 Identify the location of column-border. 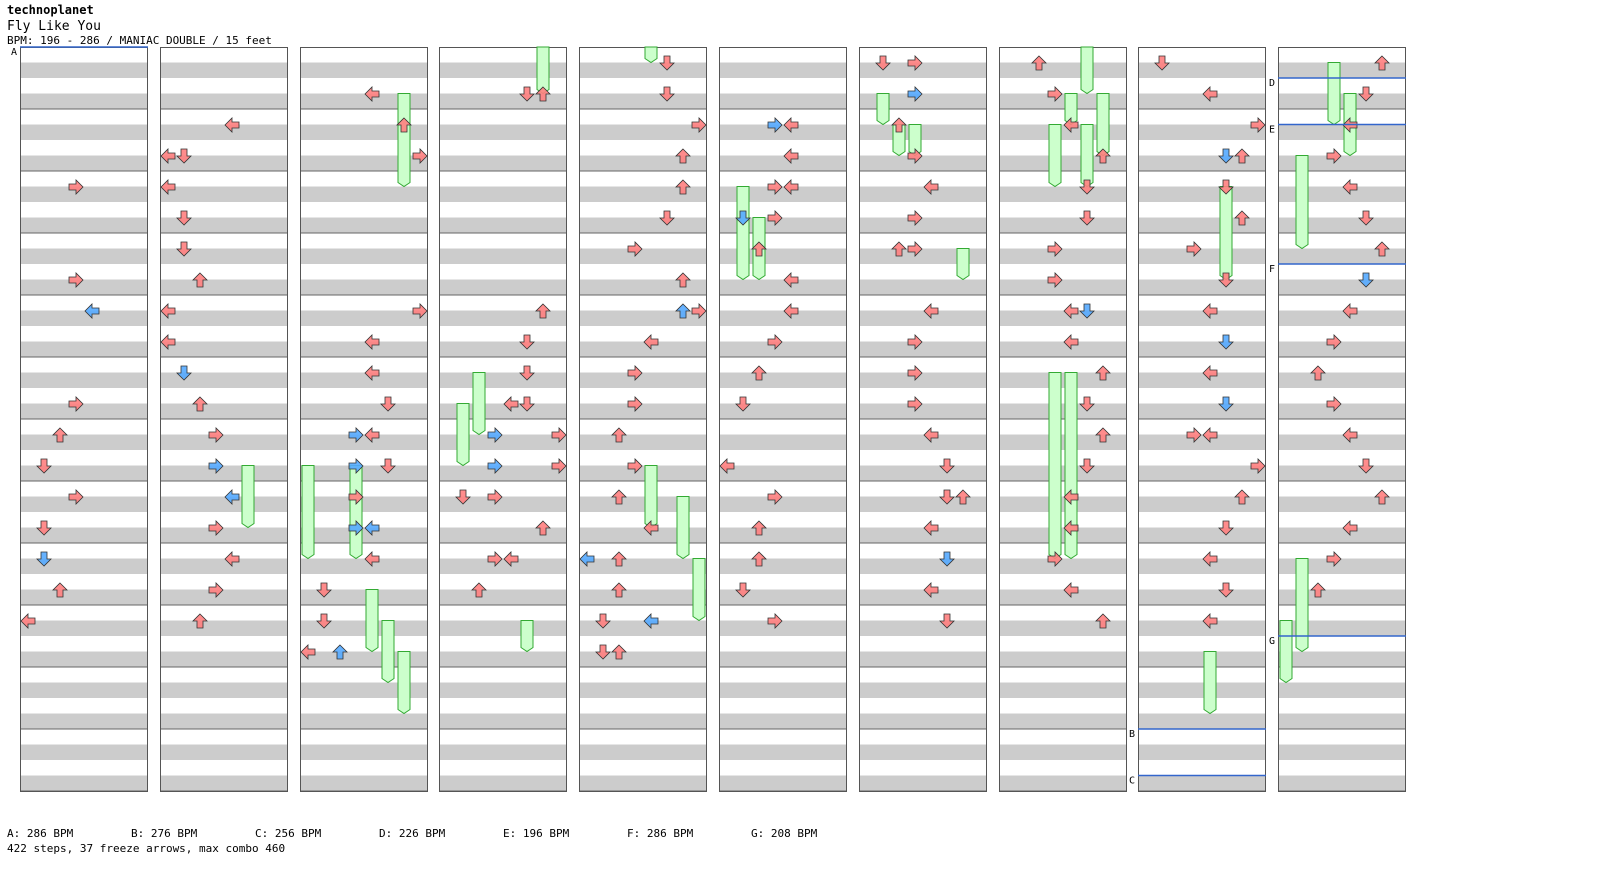
(364, 419).